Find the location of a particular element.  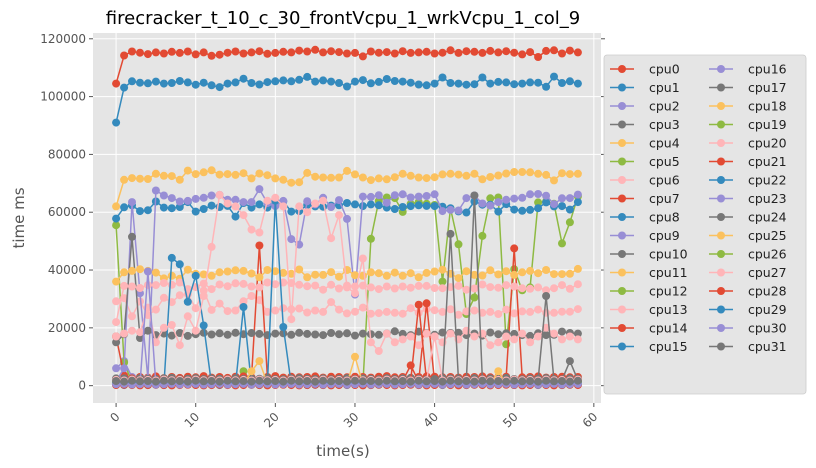

legend-label: cpu28 is located at coordinates (767, 291).